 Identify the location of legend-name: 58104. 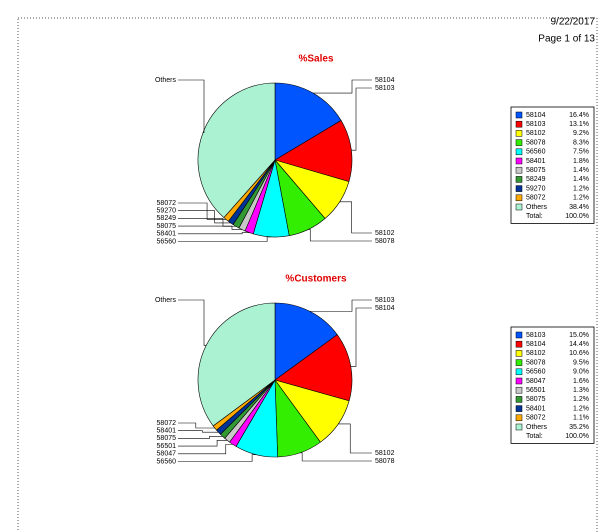
(536, 115).